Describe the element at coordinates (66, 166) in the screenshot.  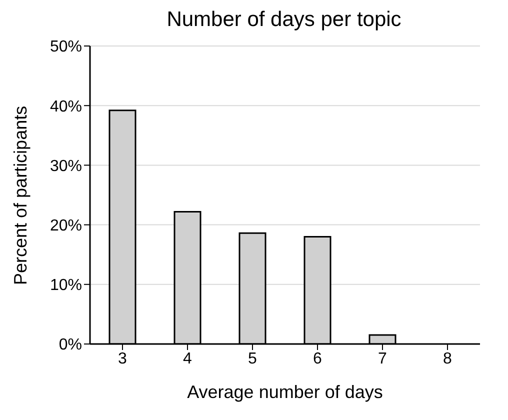
I see `y-tick-label: 30%` at that location.